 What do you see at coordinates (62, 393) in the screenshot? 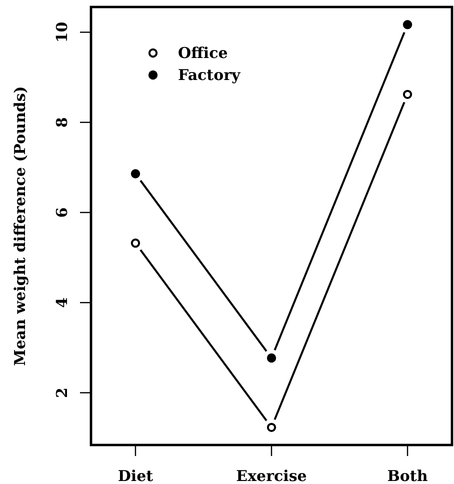
I see `y-tick-label: 2` at bounding box center [62, 393].